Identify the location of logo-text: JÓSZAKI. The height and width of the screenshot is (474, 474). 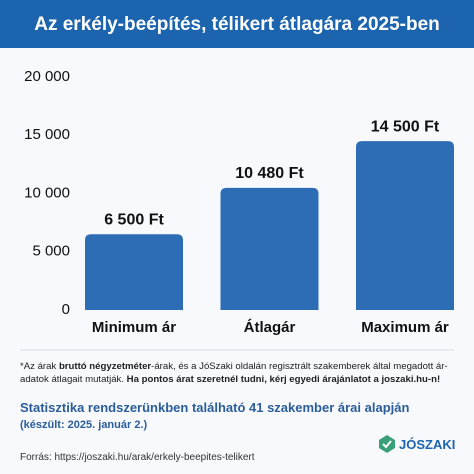
(427, 444).